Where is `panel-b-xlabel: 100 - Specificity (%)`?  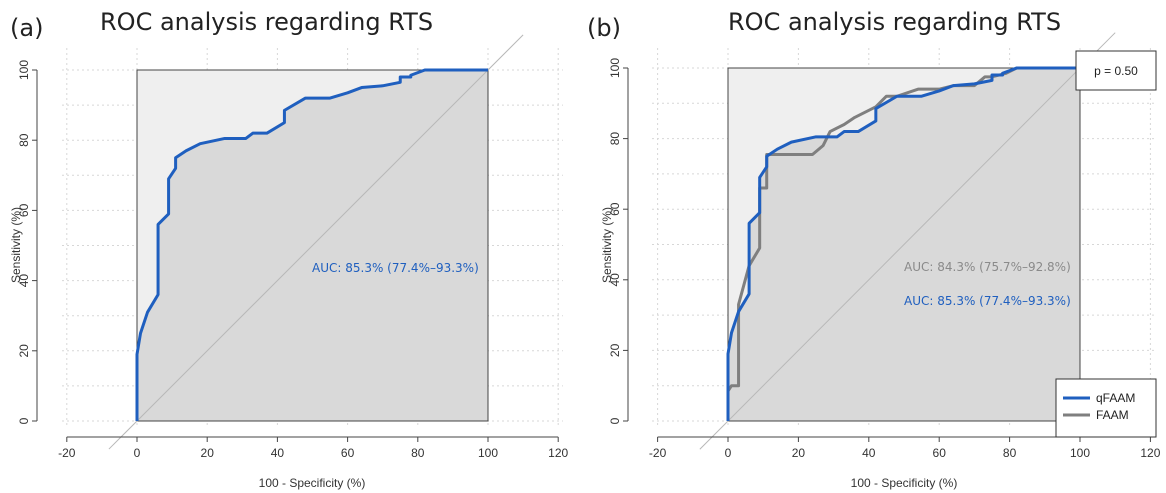 panel-b-xlabel: 100 - Specificity (%) is located at coordinates (904, 483).